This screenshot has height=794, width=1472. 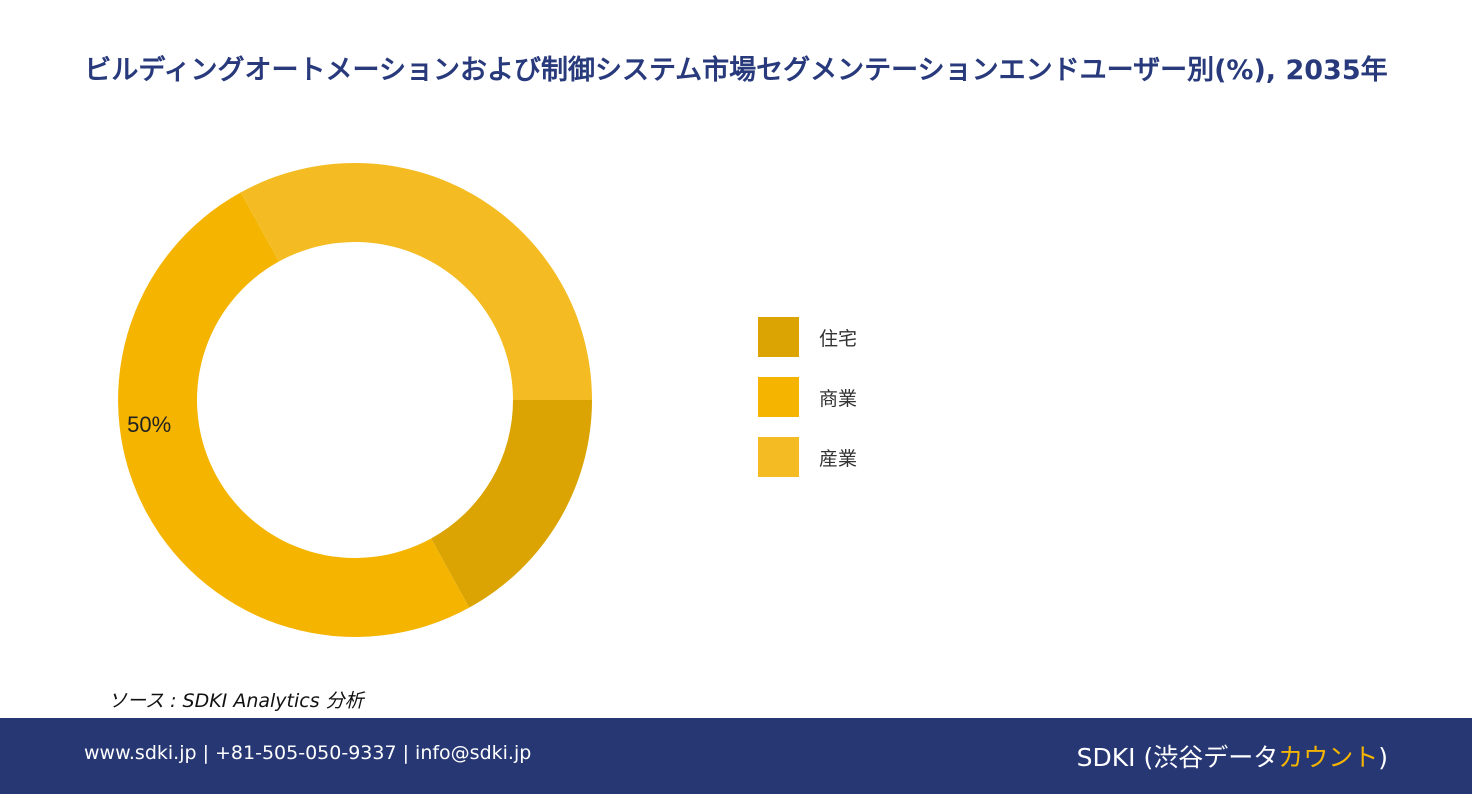 I want to click on slice-residential, so click(x=511, y=504).